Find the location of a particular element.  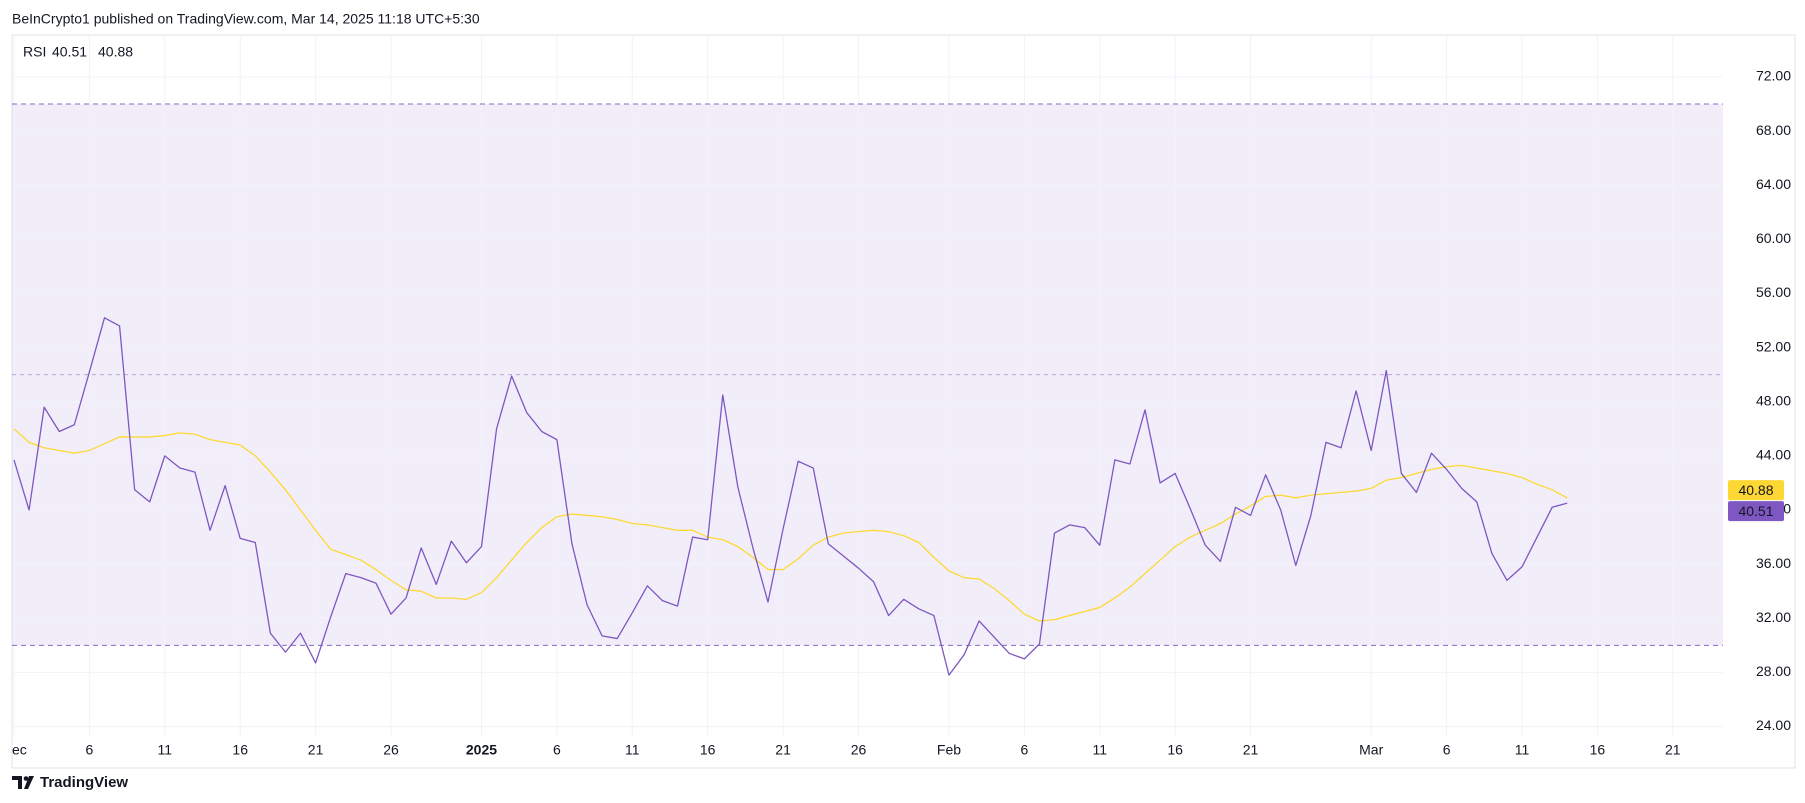

y-tick-label: 68.00 is located at coordinates (1773, 130).